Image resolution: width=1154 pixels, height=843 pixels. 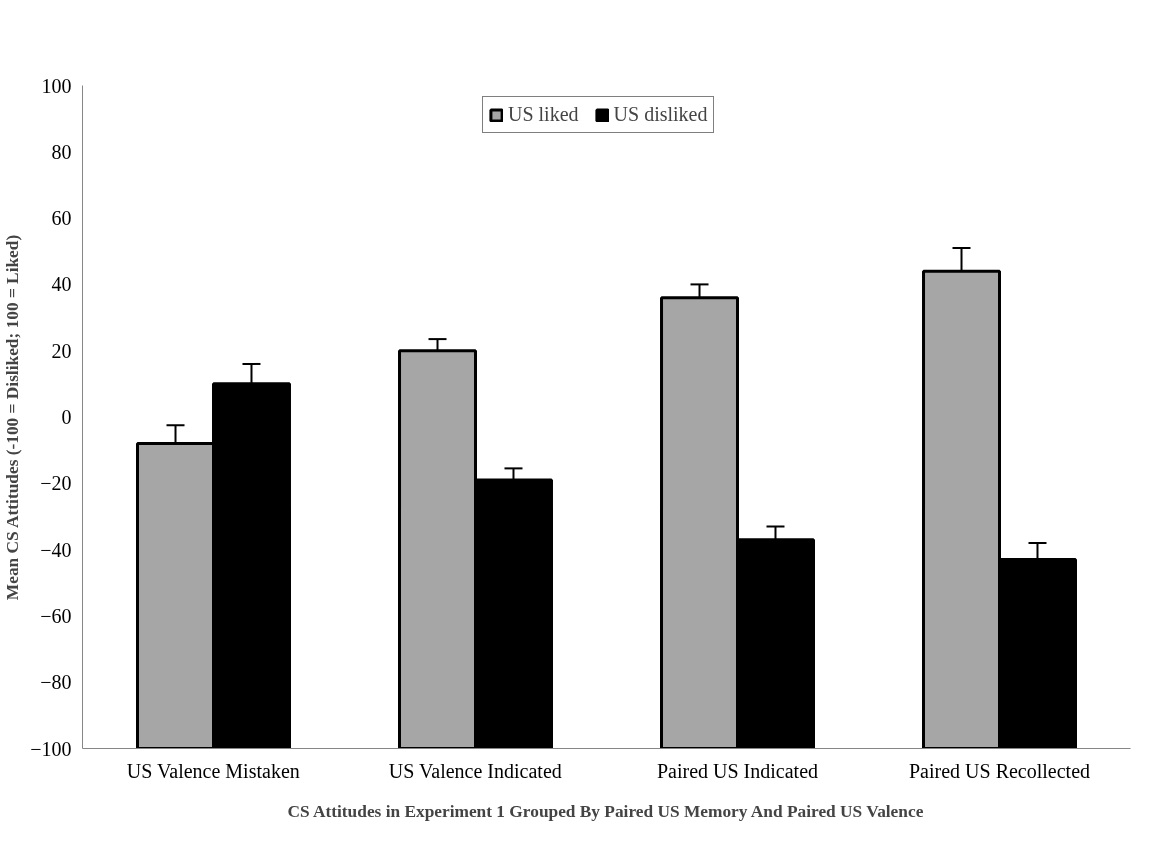 What do you see at coordinates (13, 417) in the screenshot?
I see `y-axis-title: Mean CS Attitudes (-100 = Disliked; 100 = Liked)` at bounding box center [13, 417].